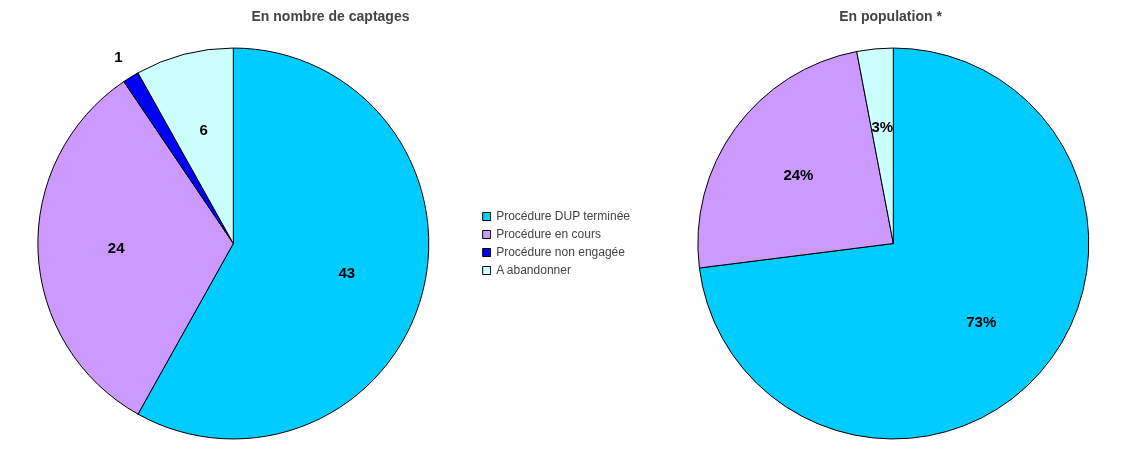 The height and width of the screenshot is (468, 1135). I want to click on legend-label: Procédure non engagée, so click(560, 252).